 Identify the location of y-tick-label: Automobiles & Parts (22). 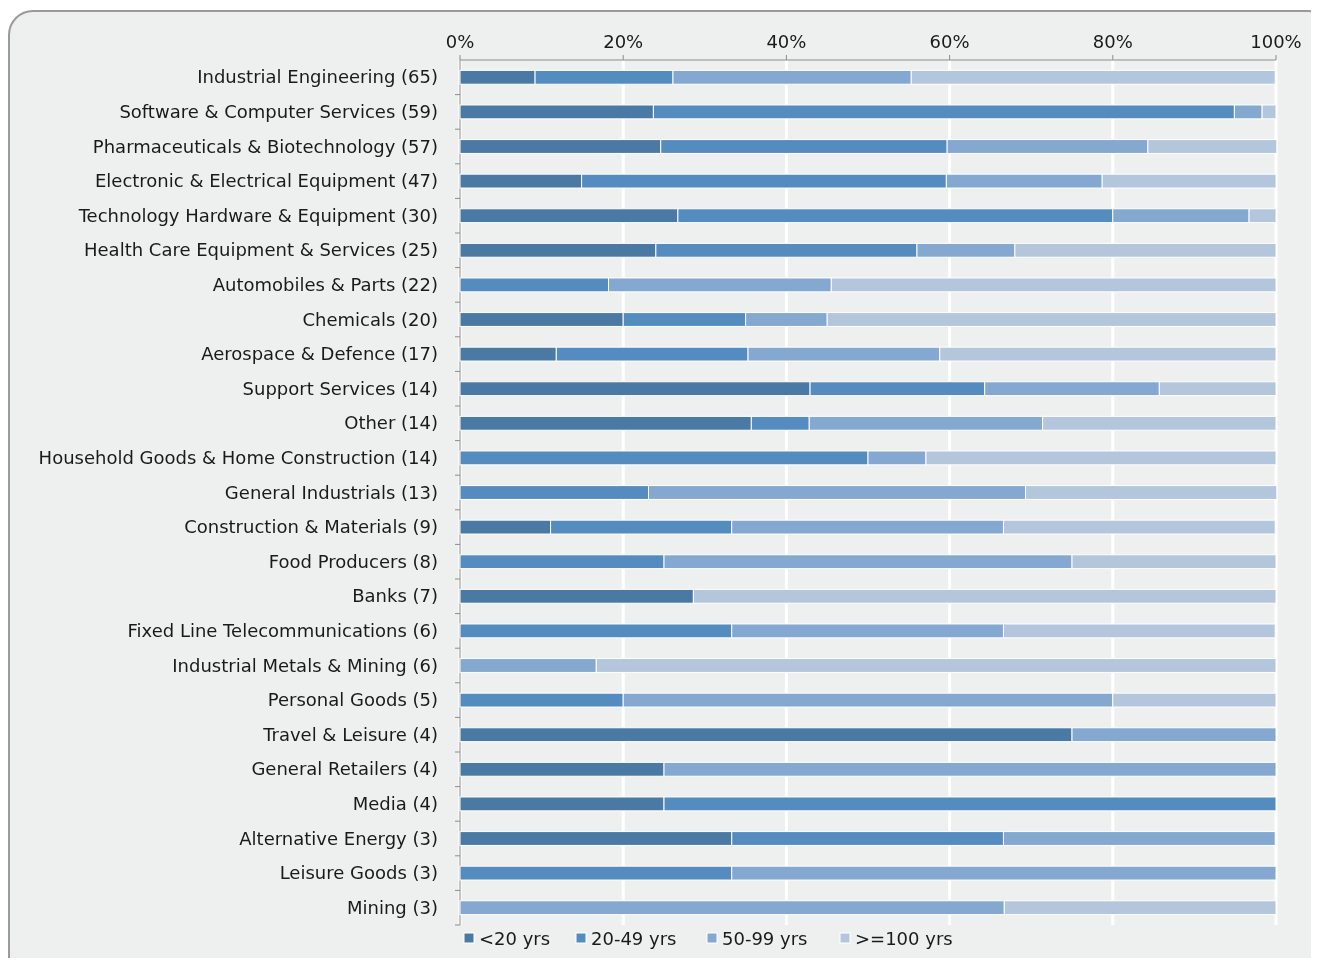
(325, 284).